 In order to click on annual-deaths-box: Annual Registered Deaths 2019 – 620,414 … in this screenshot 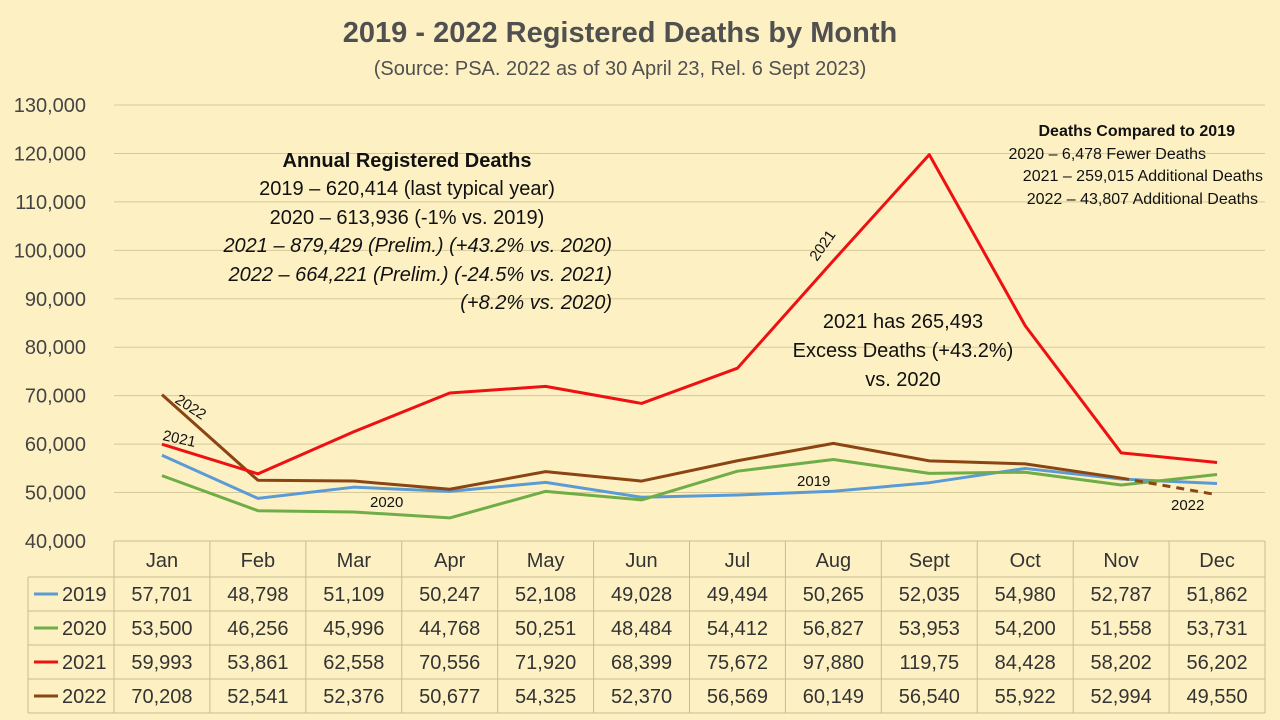, I will do `click(417, 232)`.